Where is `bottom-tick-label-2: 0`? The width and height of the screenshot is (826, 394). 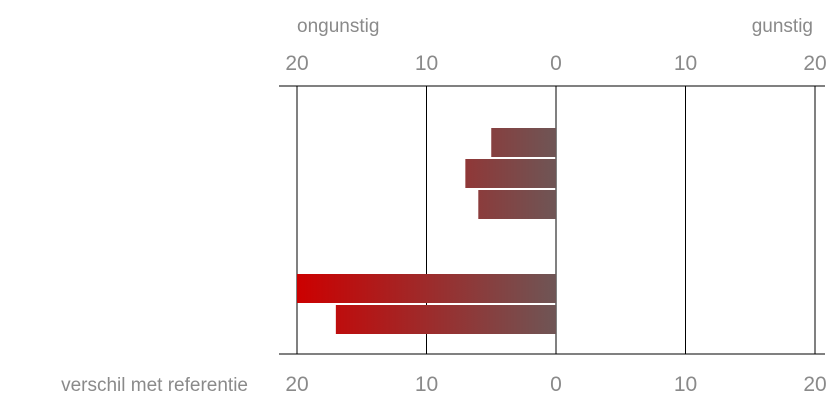 bottom-tick-label-2: 0 is located at coordinates (556, 383).